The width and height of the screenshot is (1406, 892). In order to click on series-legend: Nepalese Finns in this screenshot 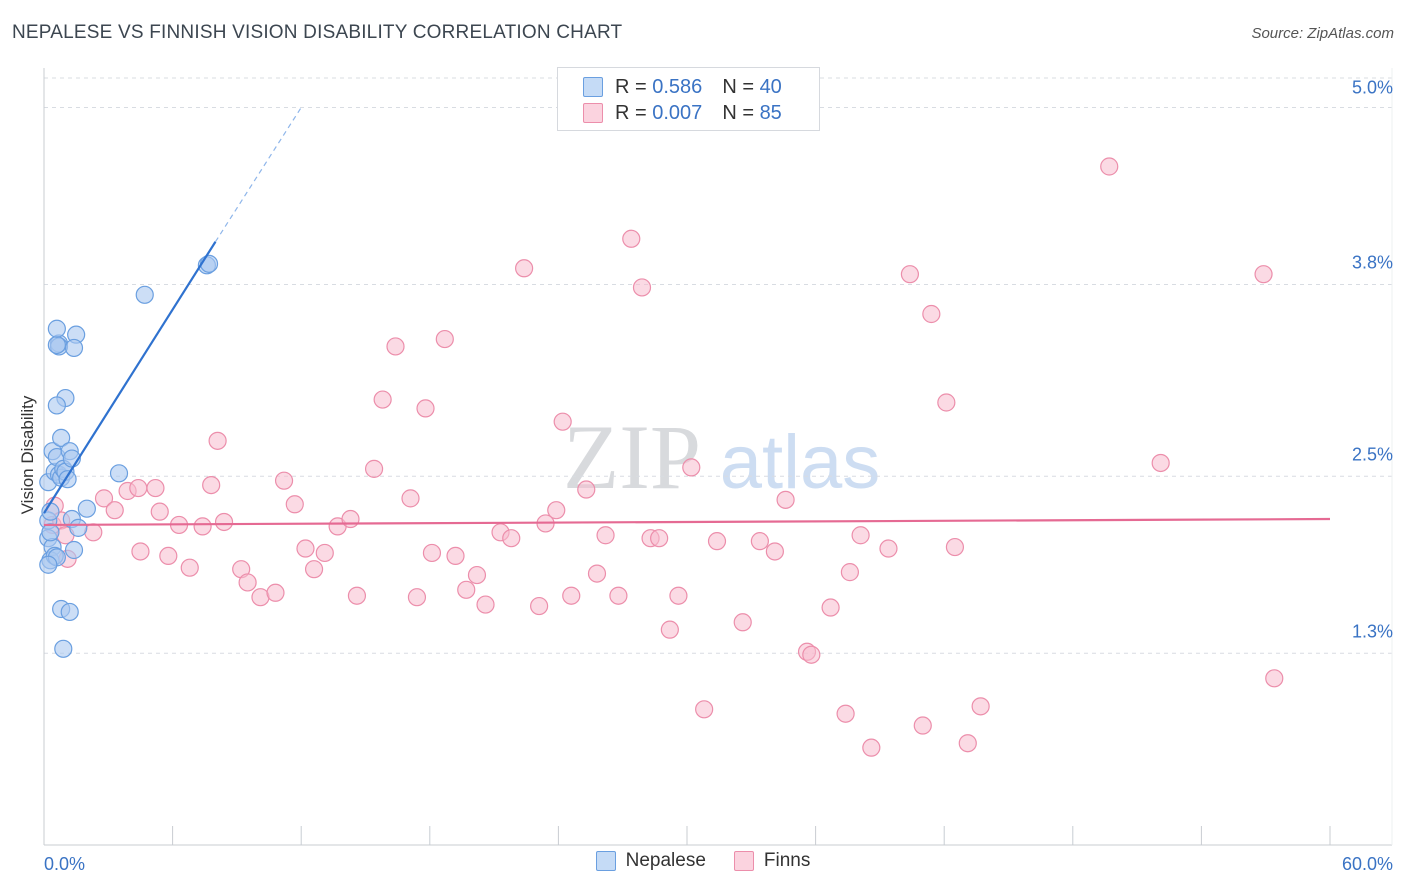, I will do `click(703, 861)`.